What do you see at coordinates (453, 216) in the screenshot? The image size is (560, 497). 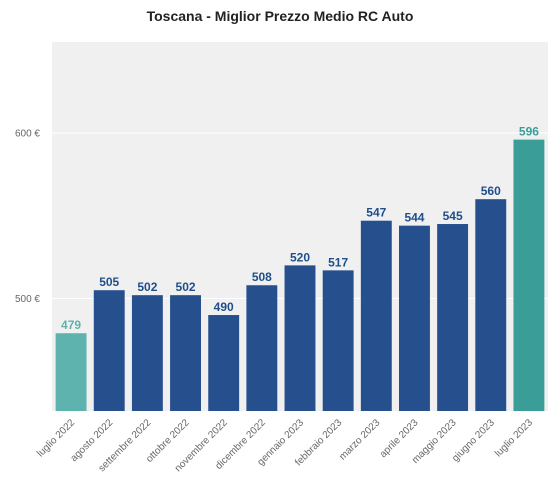 I see `bar-value-label: 545` at bounding box center [453, 216].